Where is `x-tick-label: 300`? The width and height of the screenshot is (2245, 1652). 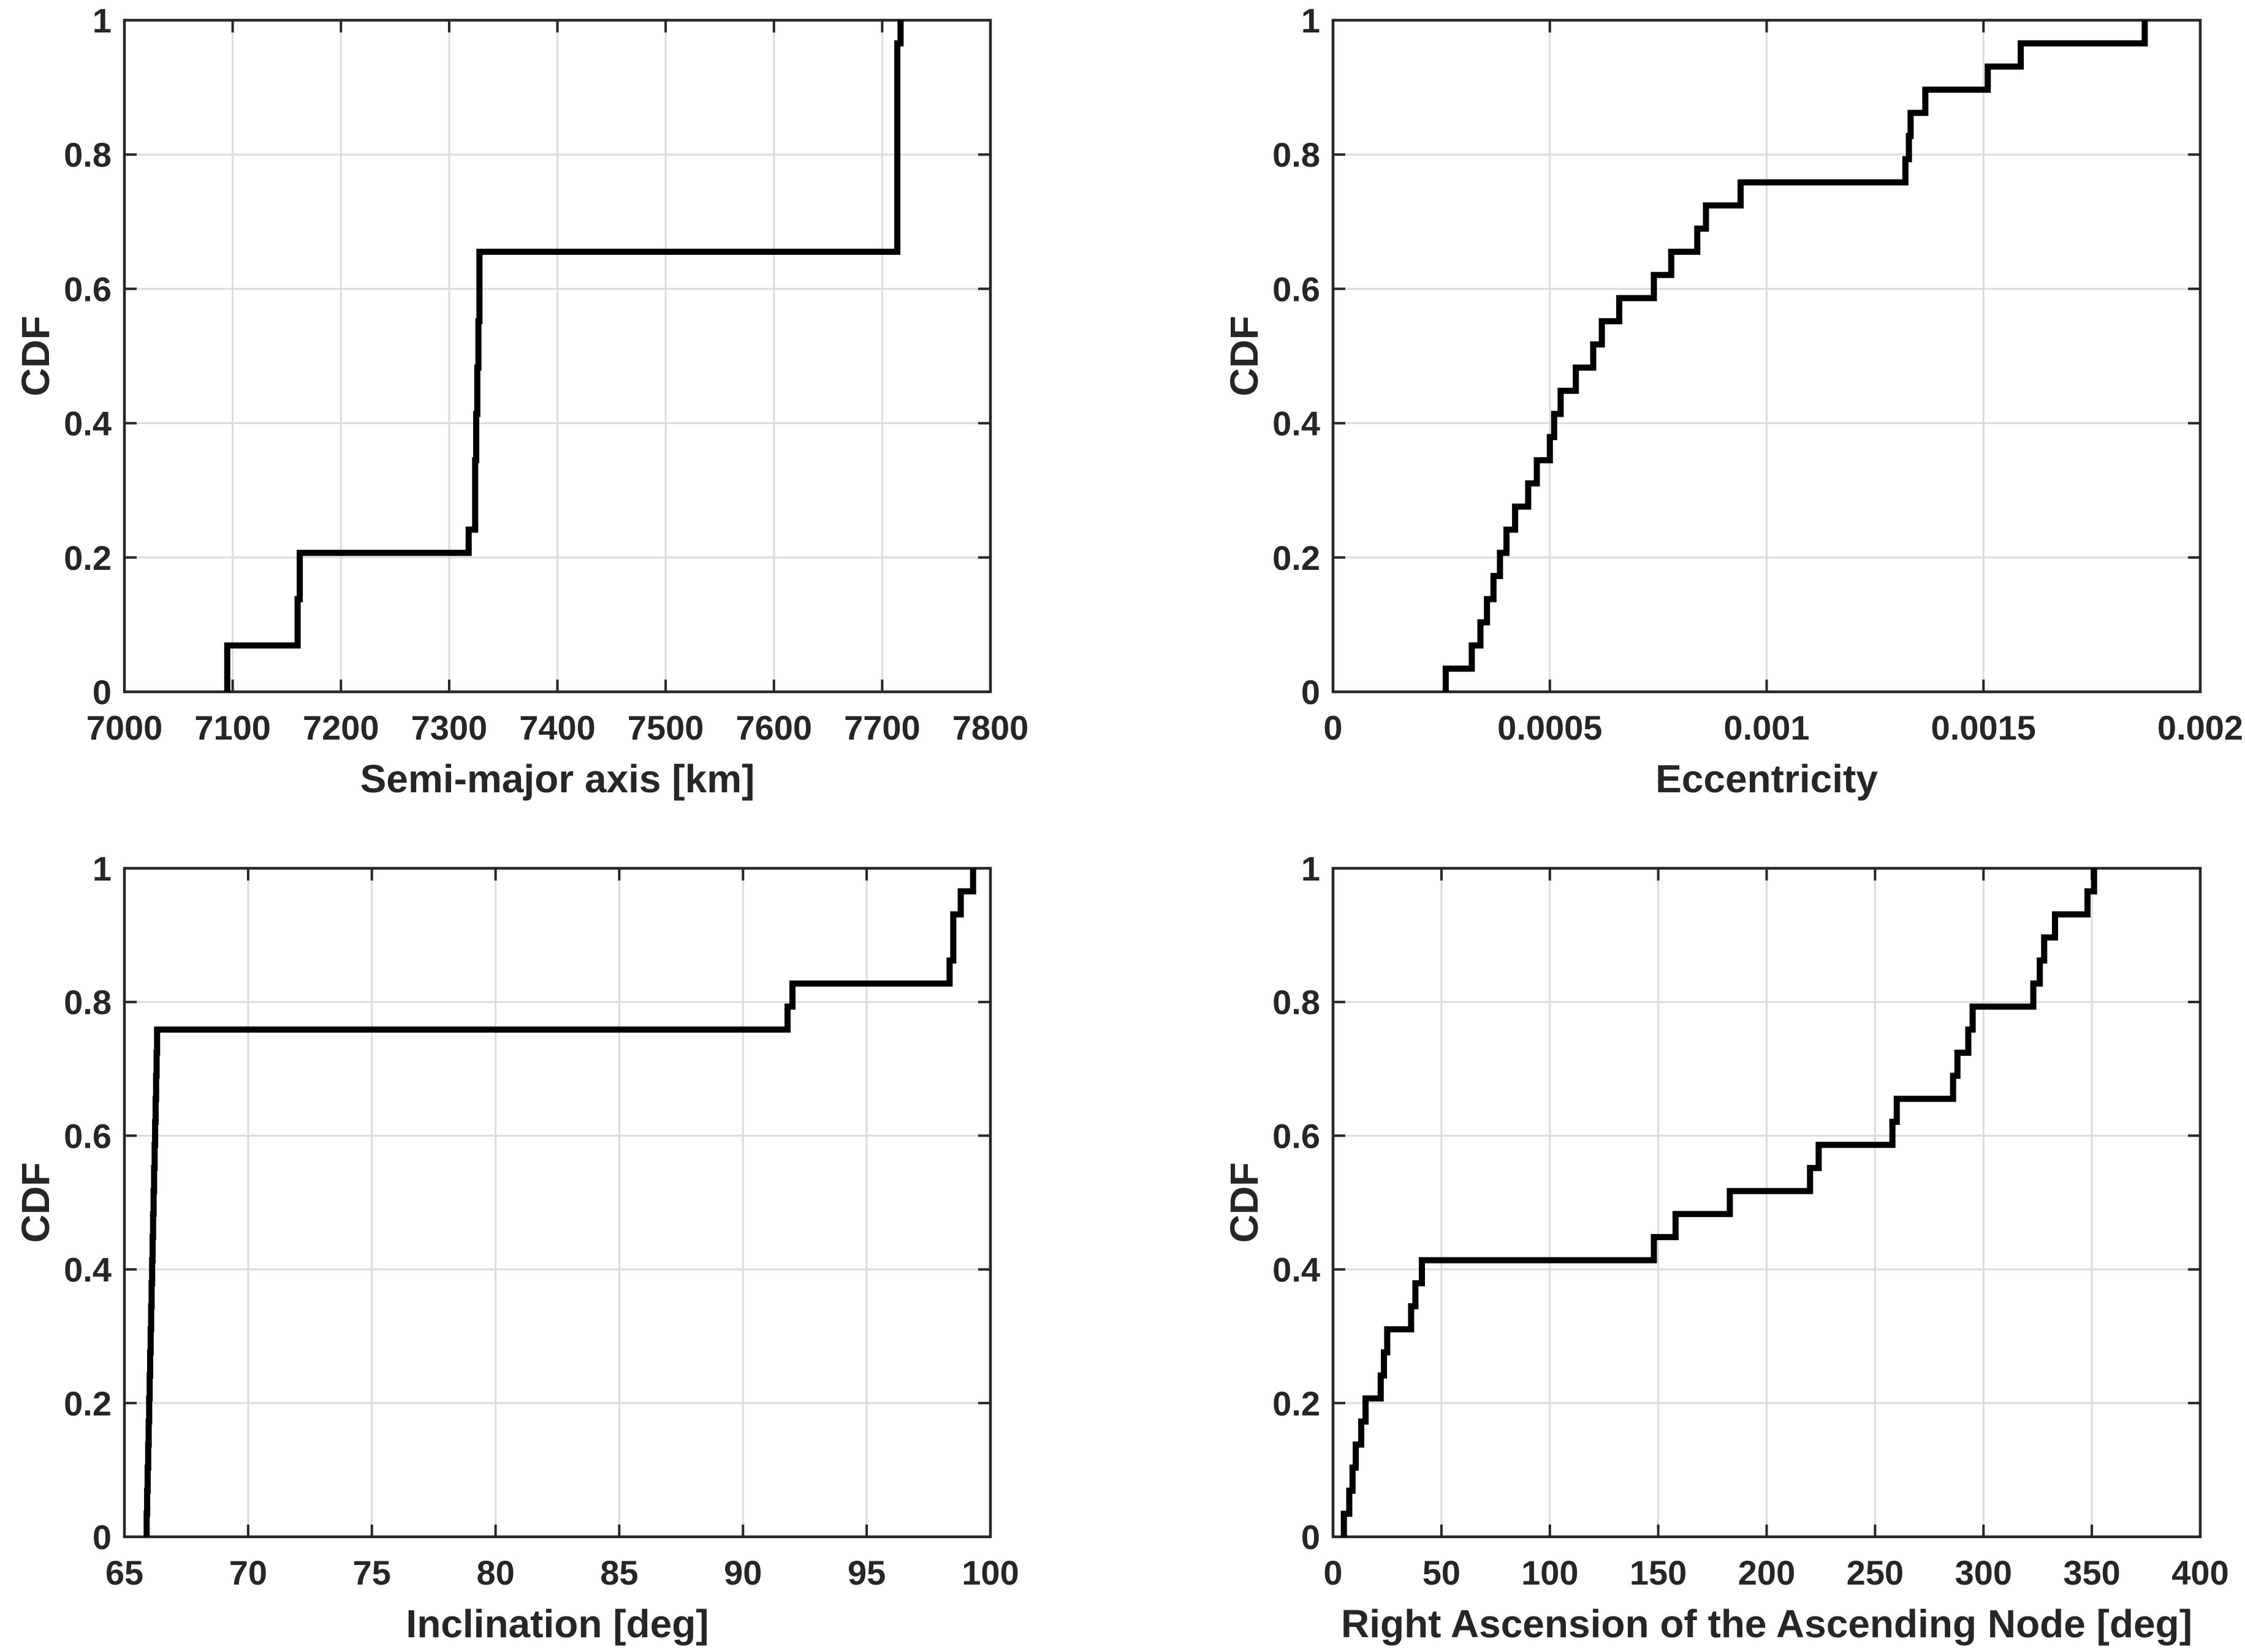
x-tick-label: 300 is located at coordinates (1984, 1572).